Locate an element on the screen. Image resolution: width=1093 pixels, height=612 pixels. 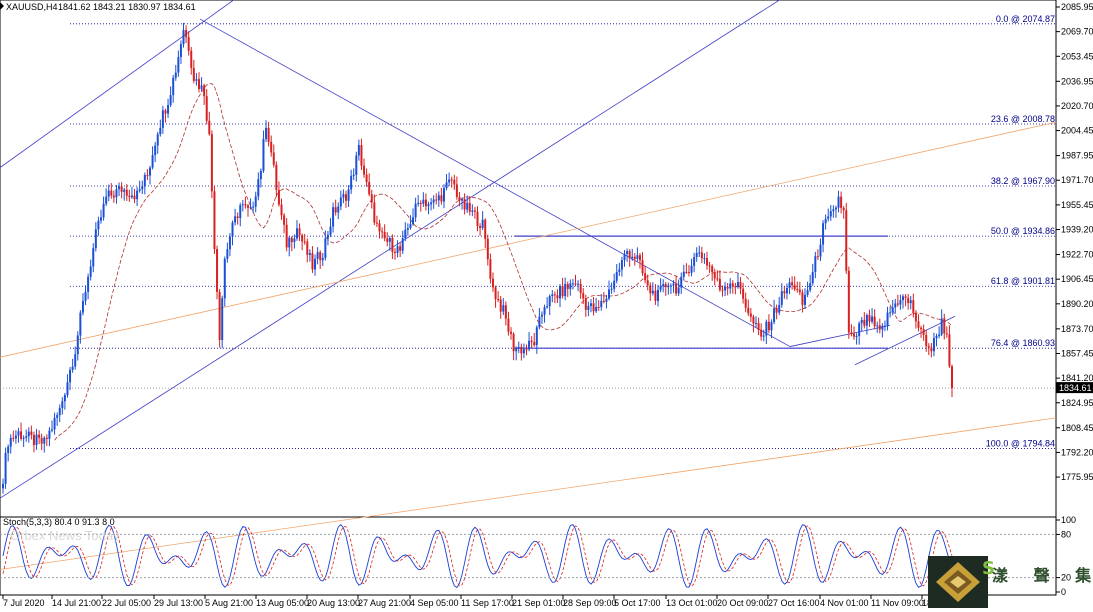
time-tick-label: 20 Oct 09:00 is located at coordinates (743, 603).